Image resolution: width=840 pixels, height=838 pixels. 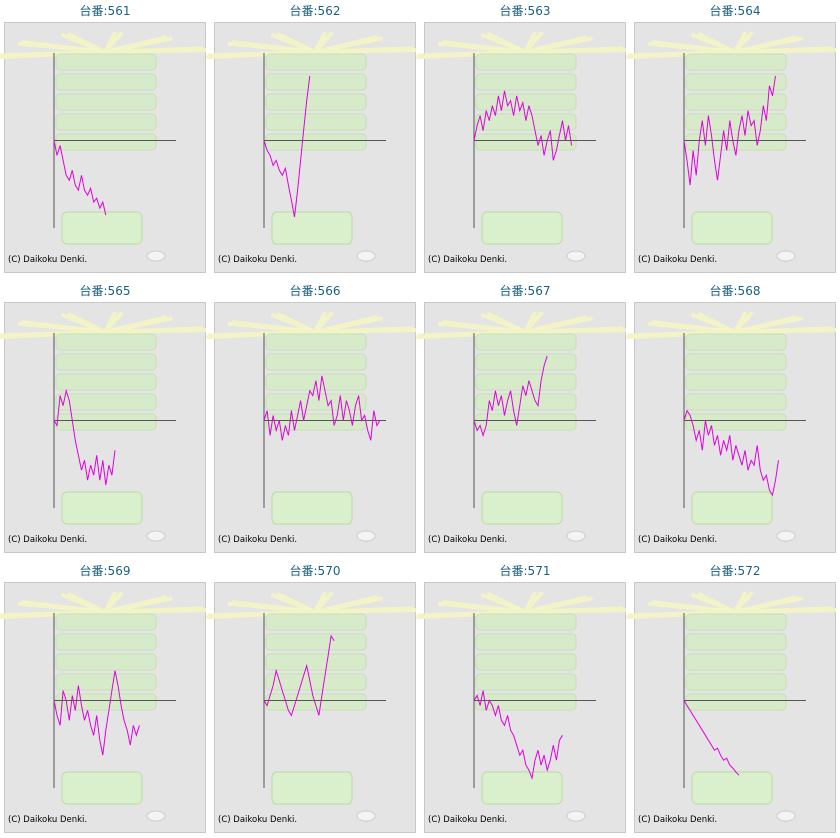 I want to click on chart-panel: 台番:572 (C) Daikoku Denki., so click(x=731, y=698).